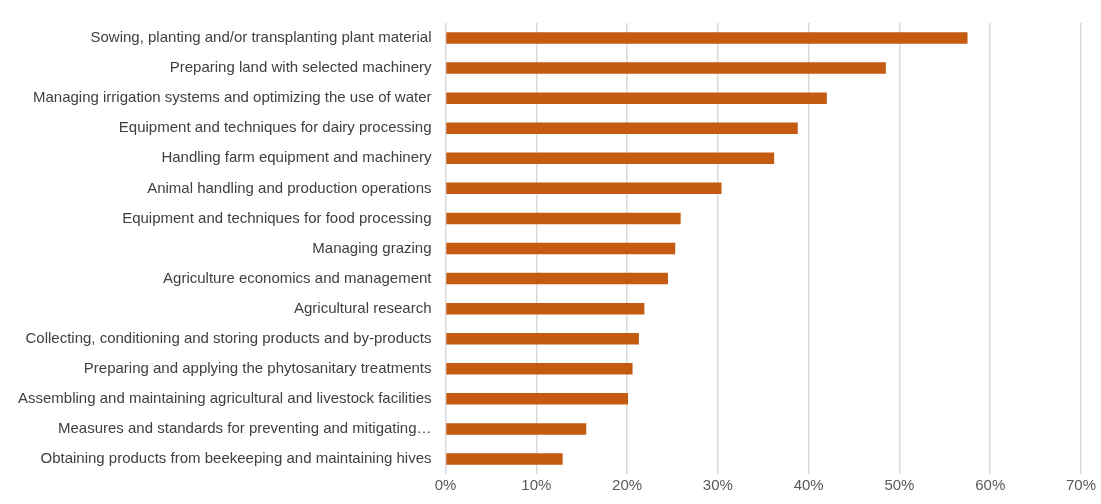 The image size is (1101, 504). Describe the element at coordinates (297, 157) in the screenshot. I see `y-tick-label: Handling farm equipment and machinery` at that location.